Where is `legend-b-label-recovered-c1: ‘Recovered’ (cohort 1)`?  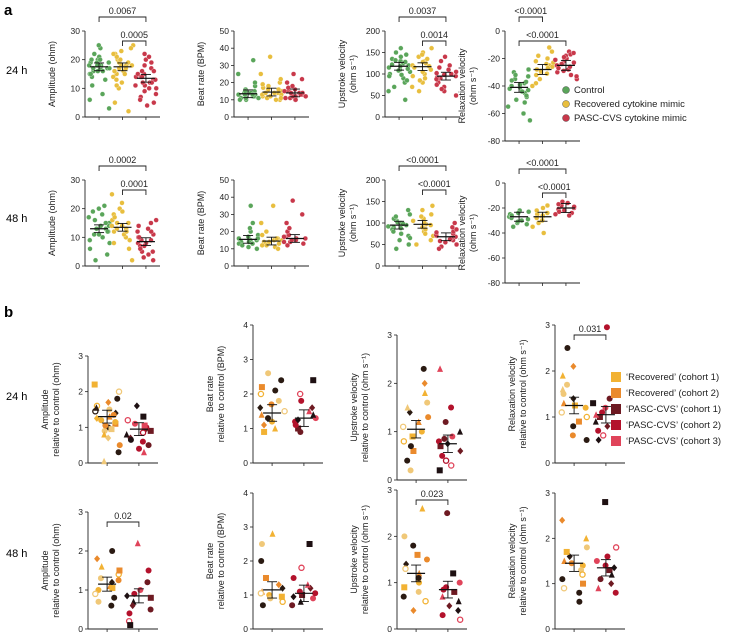 legend-b-label-recovered-c1: ‘Recovered’ (cohort 1) is located at coordinates (672, 377).